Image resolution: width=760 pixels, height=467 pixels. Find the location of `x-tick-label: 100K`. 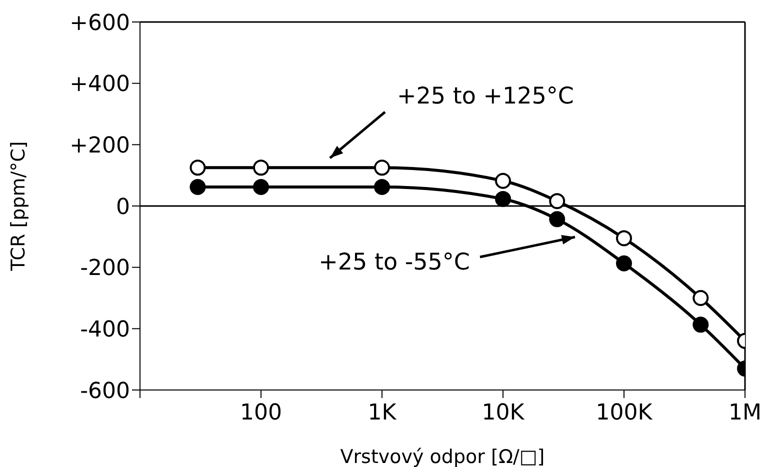

x-tick-label: 100K is located at coordinates (624, 413).